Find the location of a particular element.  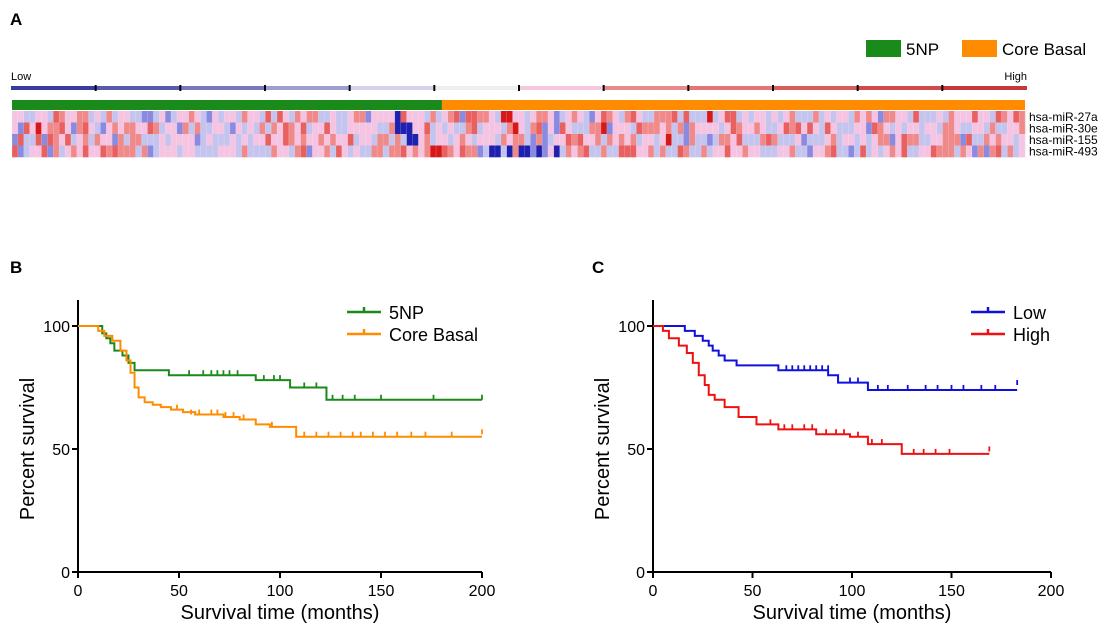

x-tick-label: 100 is located at coordinates (280, 591).